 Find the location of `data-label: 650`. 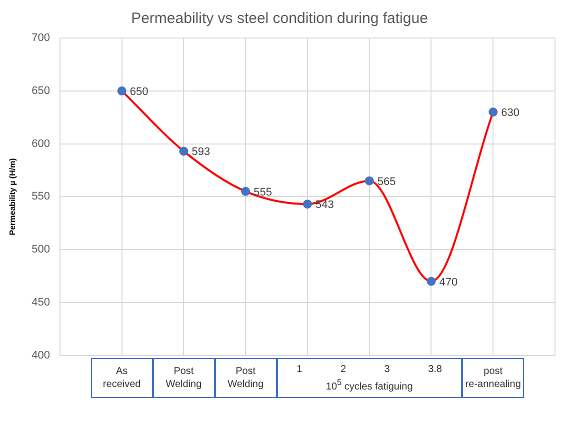

data-label: 650 is located at coordinates (139, 92).